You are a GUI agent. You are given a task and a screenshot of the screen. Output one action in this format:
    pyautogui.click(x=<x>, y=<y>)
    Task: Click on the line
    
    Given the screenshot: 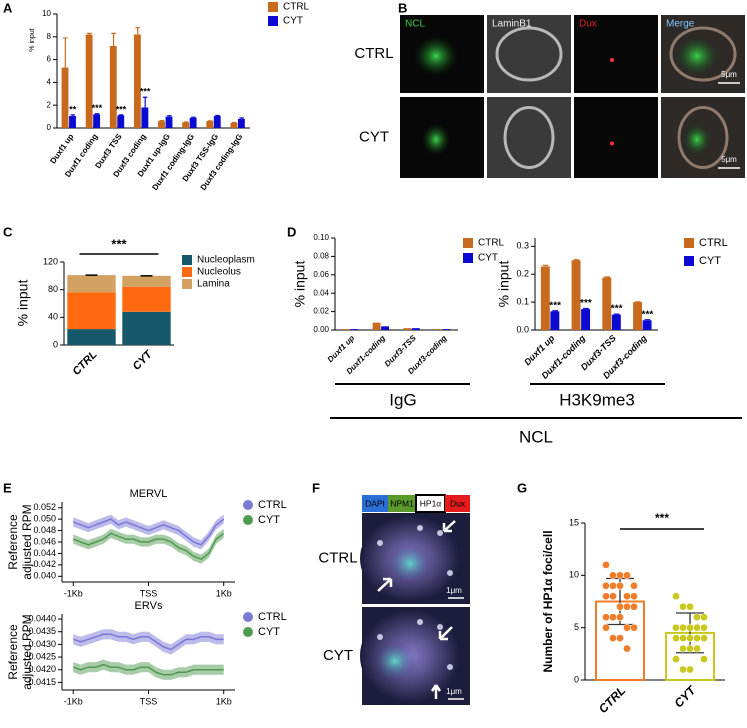 What is the action you would take?
    pyautogui.click(x=149, y=546)
    